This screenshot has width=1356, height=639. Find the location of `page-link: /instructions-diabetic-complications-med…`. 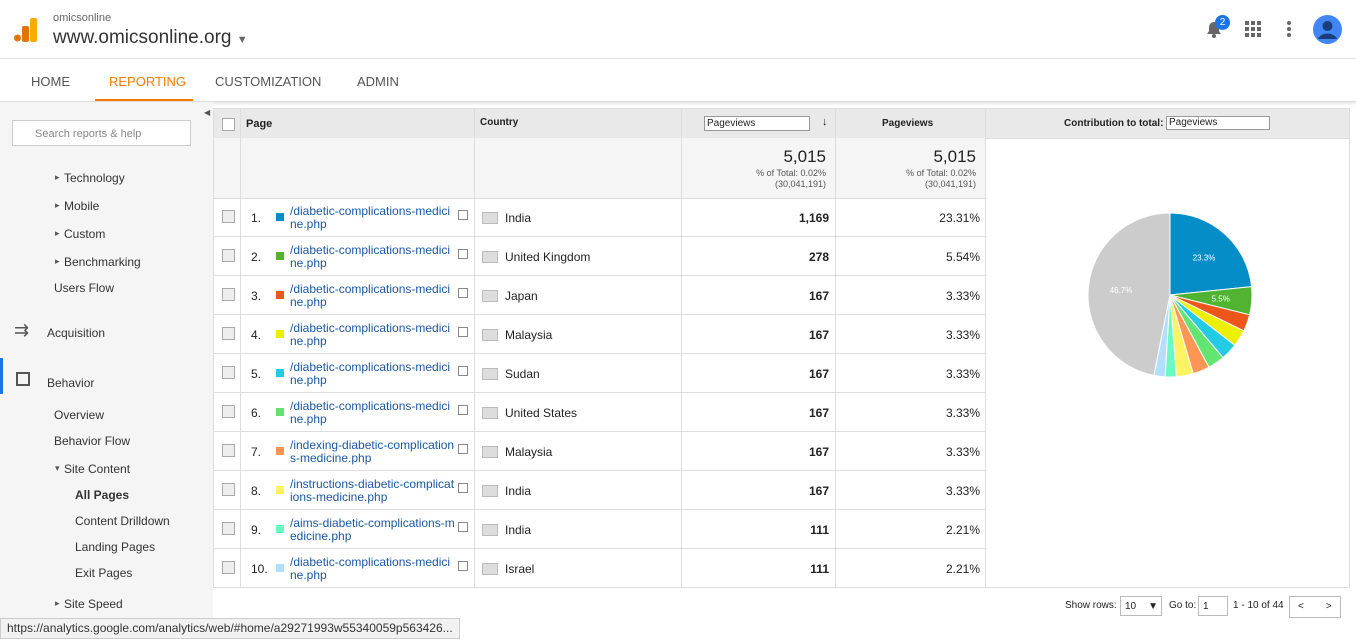

page-link: /instructions-diabetic-complications-med… is located at coordinates (372, 490).